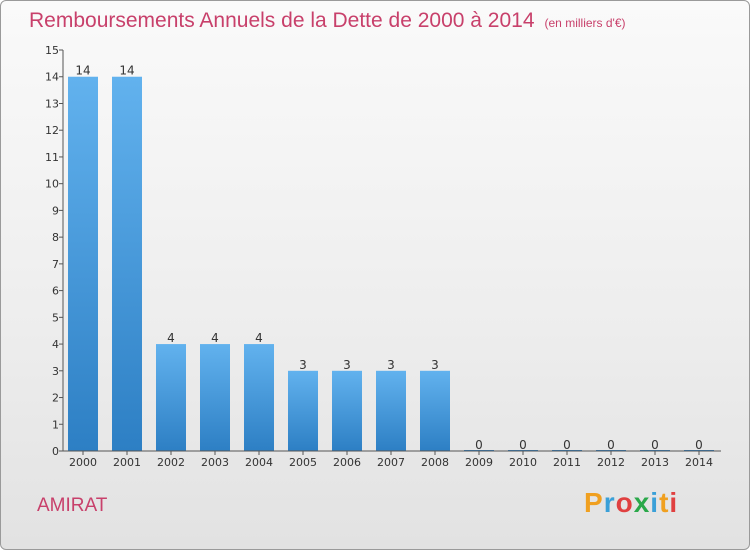  Describe the element at coordinates (347, 462) in the screenshot. I see `x-tick-label: 2006` at that location.